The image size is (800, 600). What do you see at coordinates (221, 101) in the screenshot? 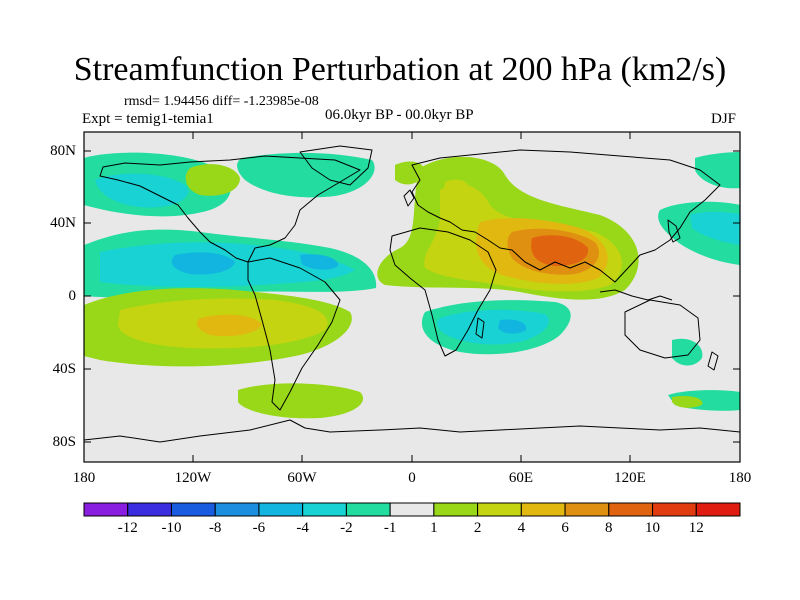
I see `rmsd-label: rmsd= 1.94456 diff= -1.23985e-08` at bounding box center [221, 101].